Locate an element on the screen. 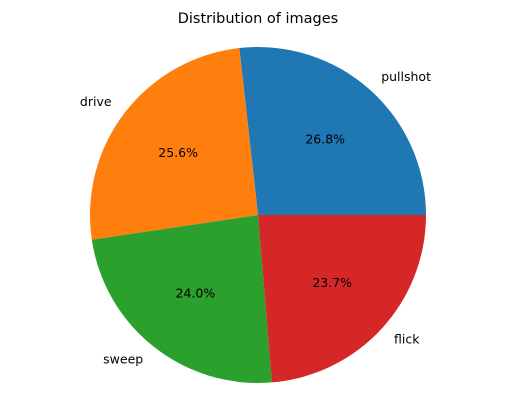  chart-title: Distribution of images is located at coordinates (258, 19).